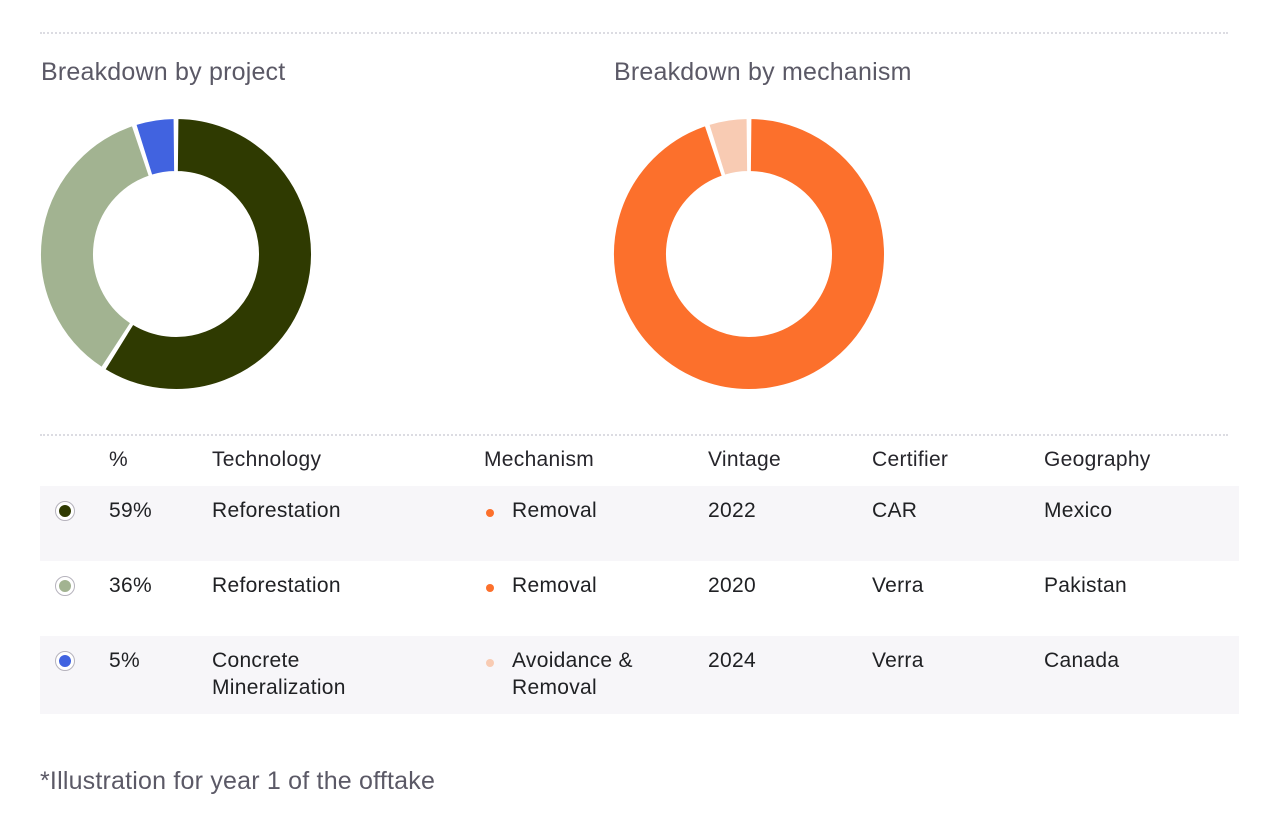  What do you see at coordinates (124, 660) in the screenshot?
I see `row-percent: 5%` at bounding box center [124, 660].